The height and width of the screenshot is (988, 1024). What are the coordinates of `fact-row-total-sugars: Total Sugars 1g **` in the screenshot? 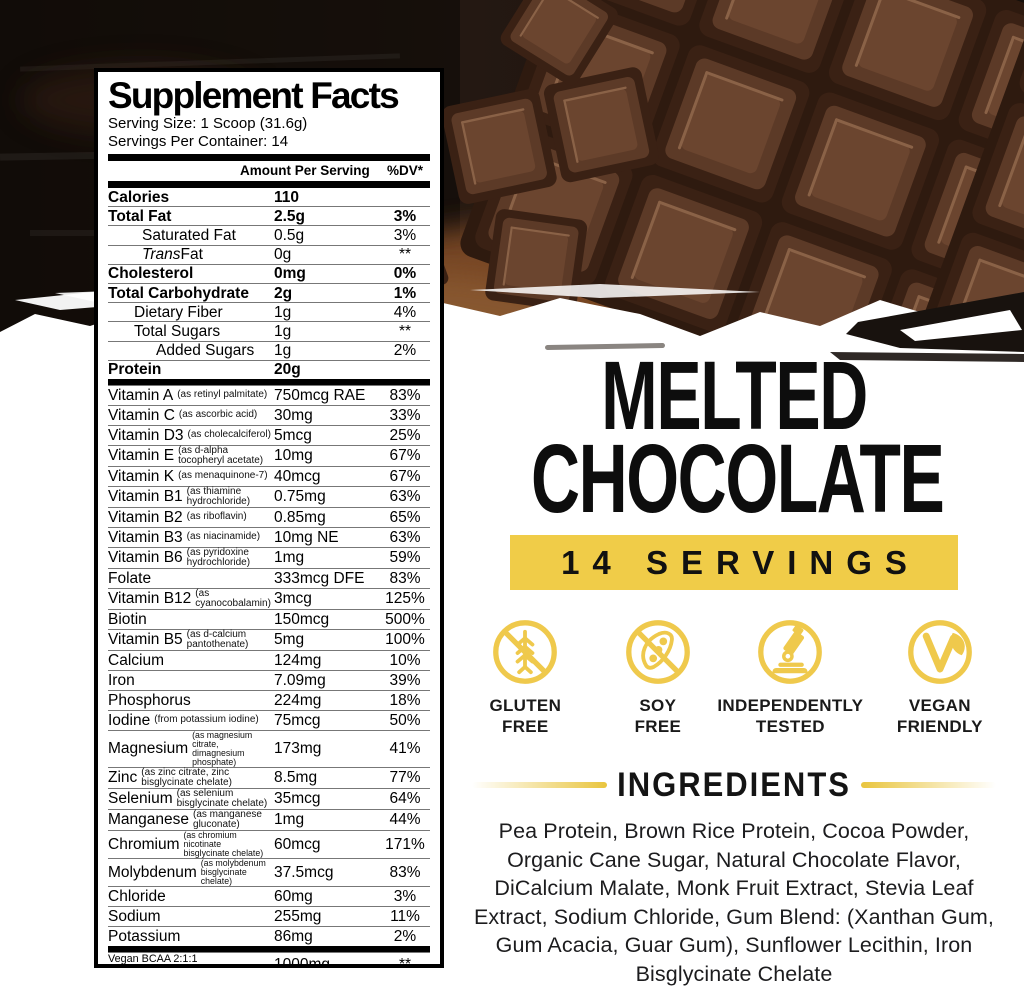 It's located at (269, 330).